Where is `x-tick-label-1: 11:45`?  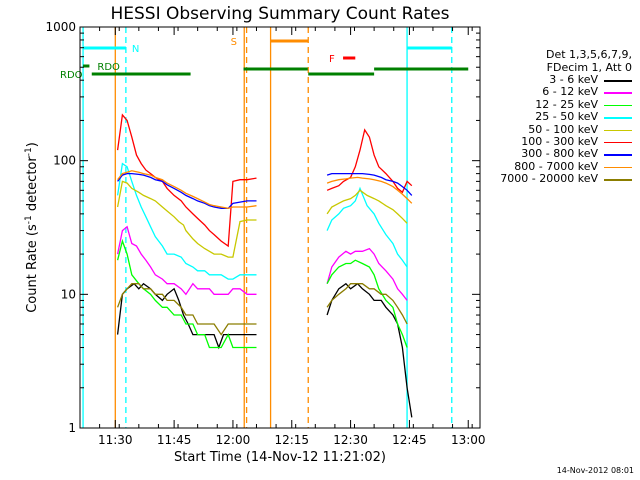
x-tick-label-1: 11:45 is located at coordinates (174, 440).